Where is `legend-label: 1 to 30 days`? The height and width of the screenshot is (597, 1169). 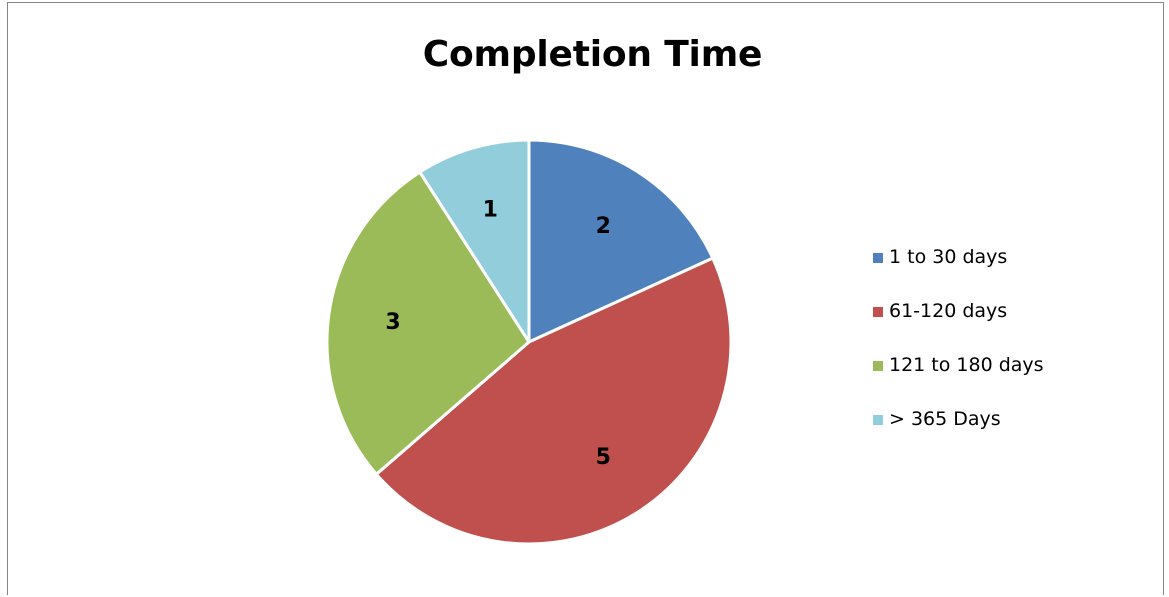 legend-label: 1 to 30 days is located at coordinates (948, 257).